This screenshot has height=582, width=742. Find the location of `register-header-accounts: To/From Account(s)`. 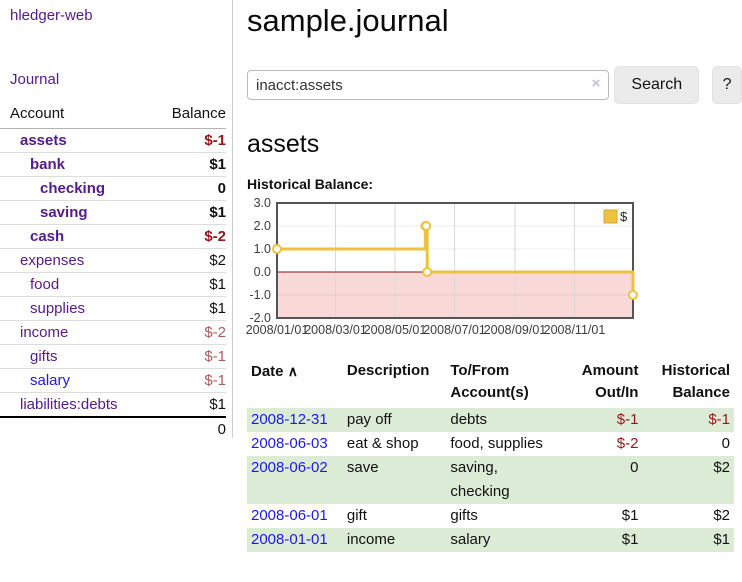

register-header-accounts: To/From Account(s) is located at coordinates (489, 381).